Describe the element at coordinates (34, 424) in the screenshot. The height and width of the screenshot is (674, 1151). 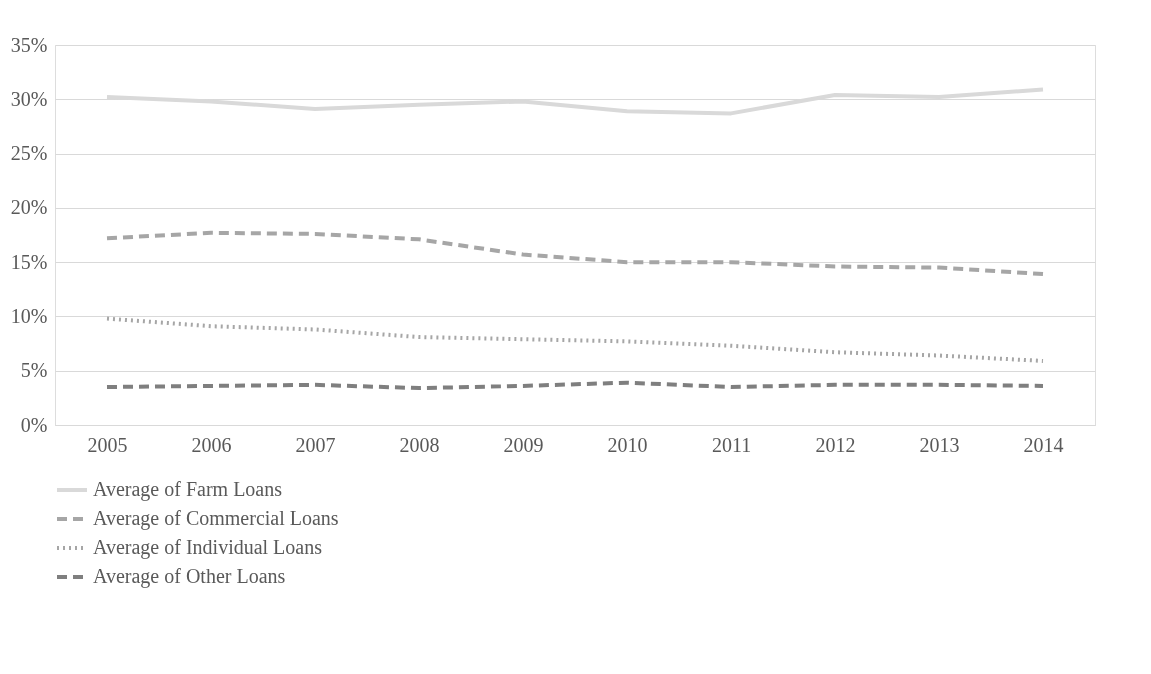
I see `y-tick-label: 0%` at that location.